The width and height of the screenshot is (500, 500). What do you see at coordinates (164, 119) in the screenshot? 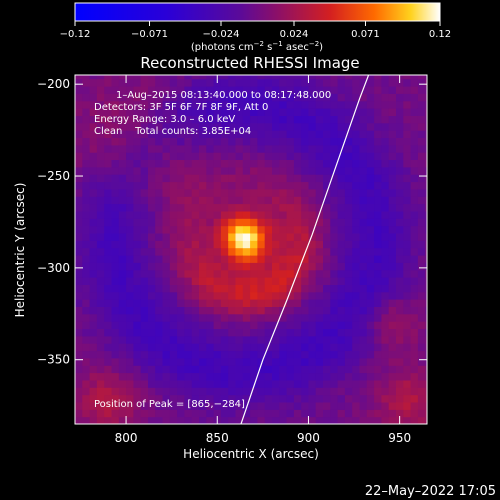
I see `annotation-energy: Energy Range: 3.0 – 6.0 keV` at bounding box center [164, 119].